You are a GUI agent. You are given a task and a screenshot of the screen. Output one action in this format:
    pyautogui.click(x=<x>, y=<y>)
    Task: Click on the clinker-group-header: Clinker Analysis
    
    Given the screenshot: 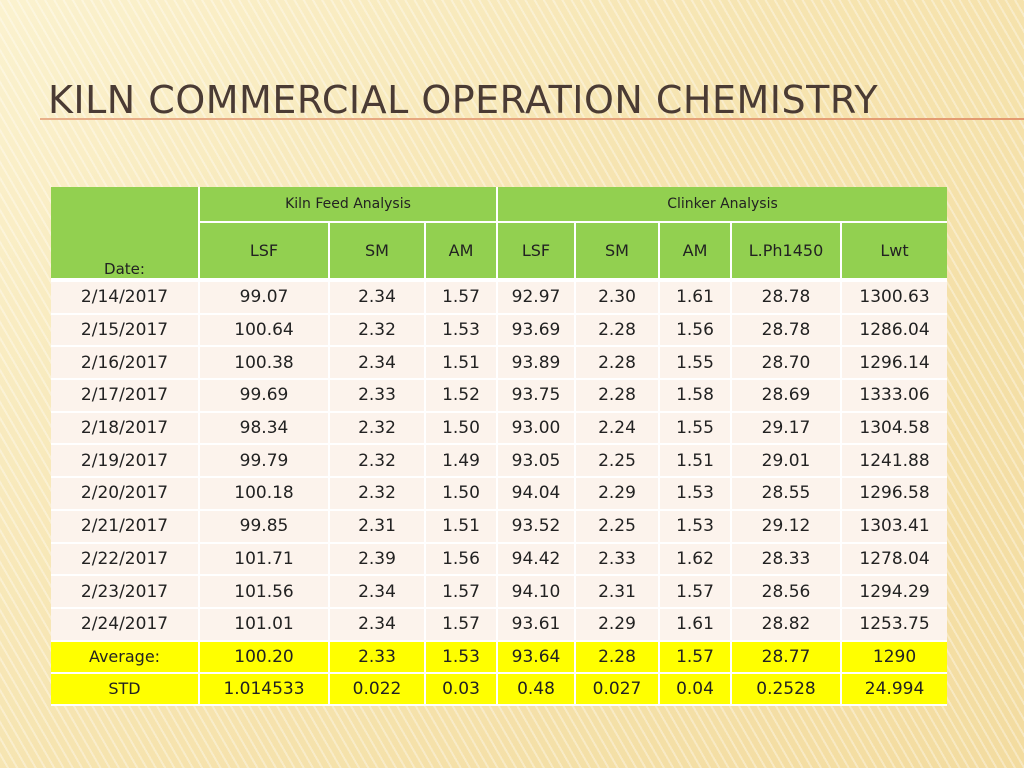 What is the action you would take?
    pyautogui.click(x=722, y=205)
    